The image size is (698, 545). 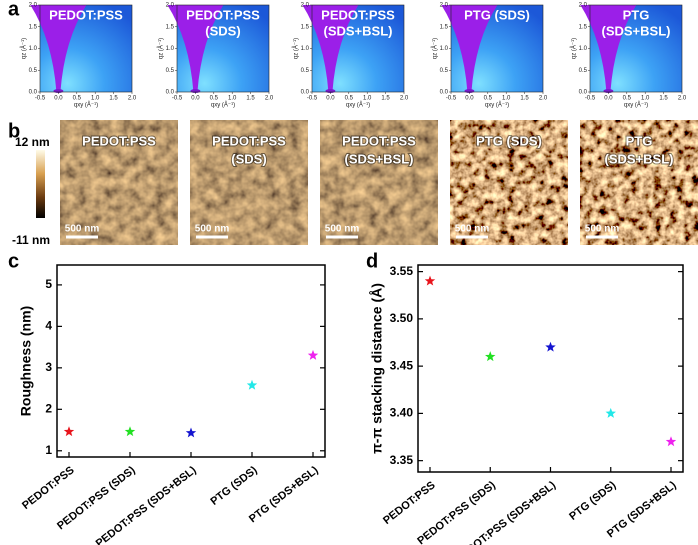 What do you see at coordinates (509, 140) in the screenshot?
I see `image-title: PTG (SDS)` at bounding box center [509, 140].